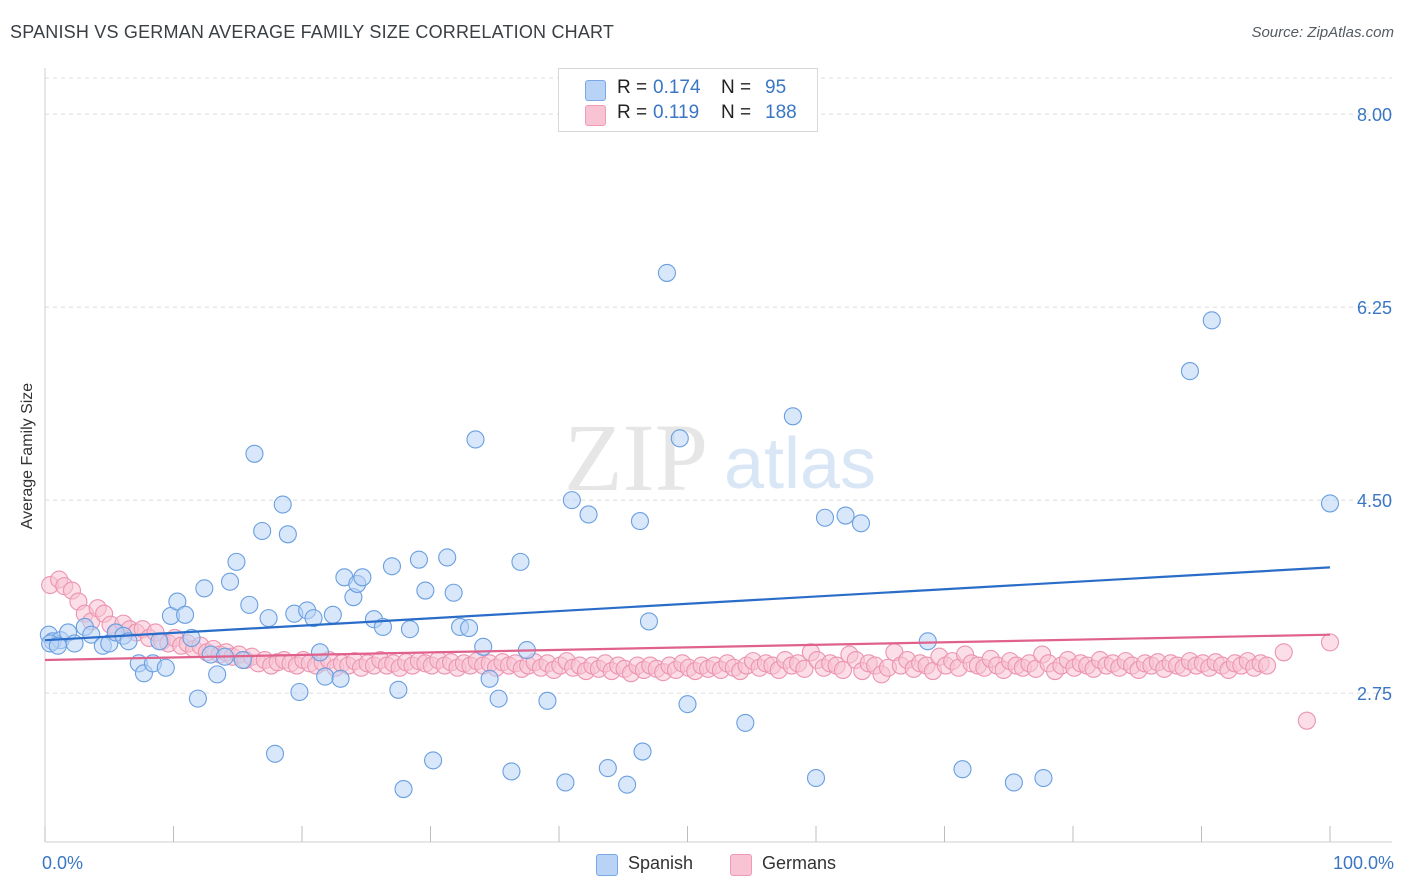 The image size is (1406, 892). Describe the element at coordinates (687, 604) in the screenshot. I see `spanish-trend-line` at that location.